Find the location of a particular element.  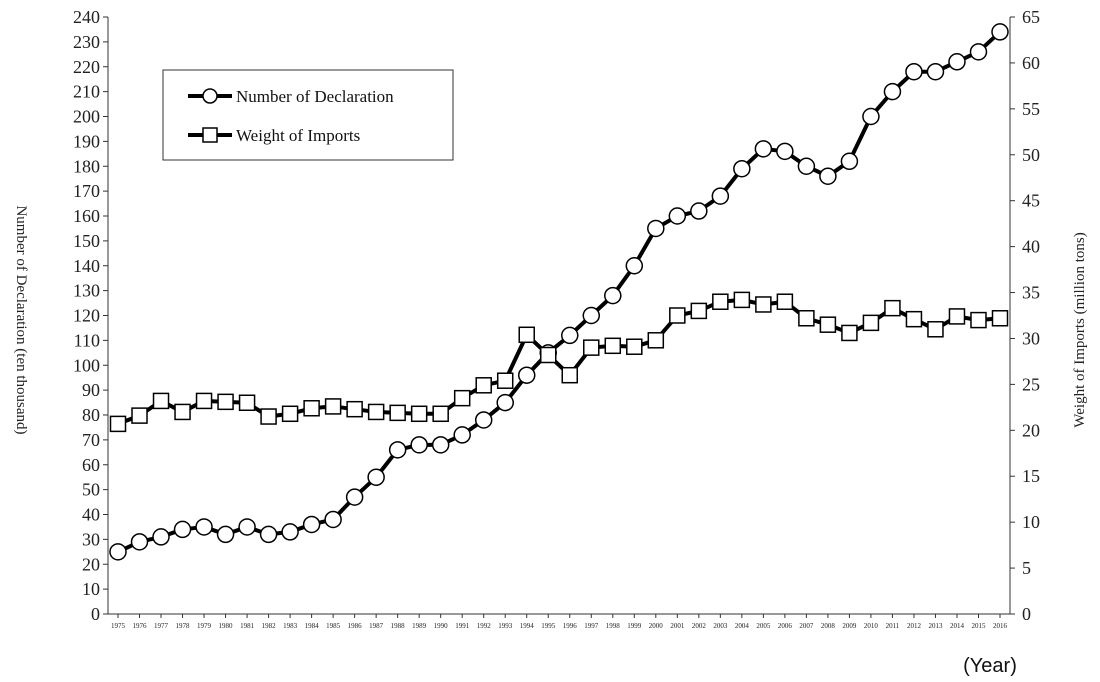

left-tick-label: 40 is located at coordinates (91, 515).